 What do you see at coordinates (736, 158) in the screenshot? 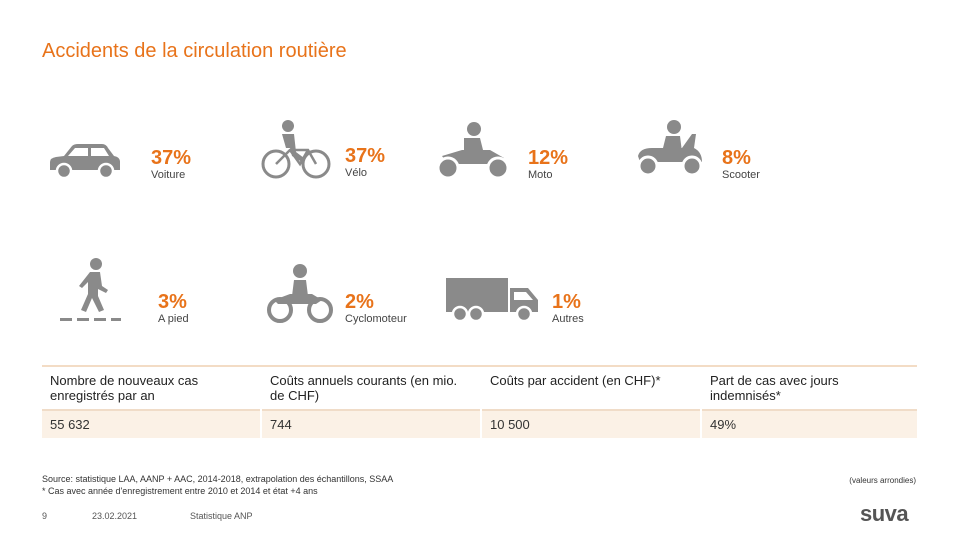
I see `percent-scooter: 8%` at bounding box center [736, 158].